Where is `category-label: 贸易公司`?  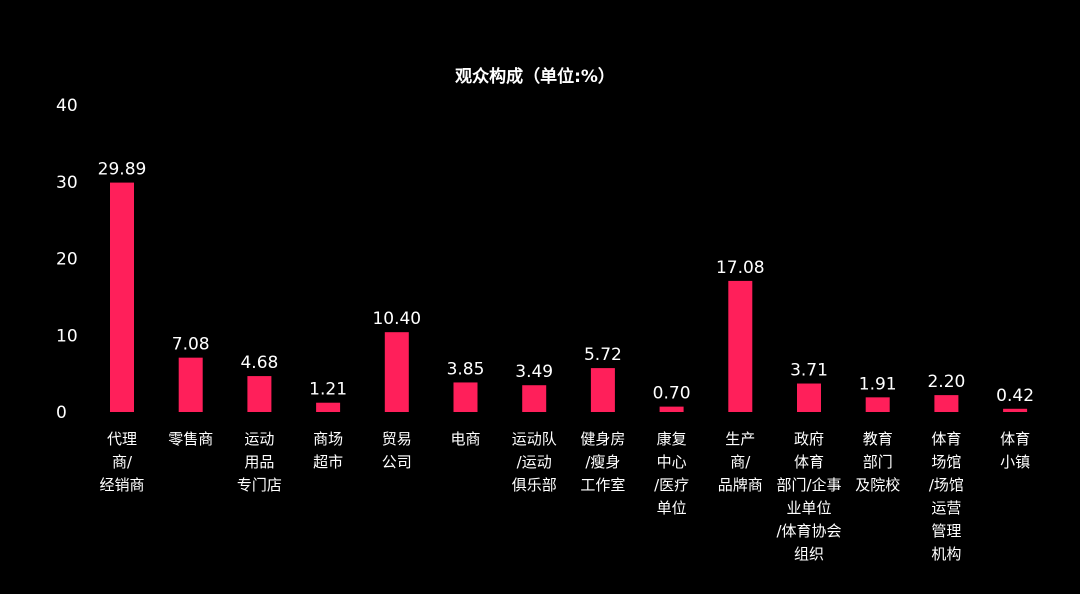 category-label: 贸易公司 is located at coordinates (397, 450).